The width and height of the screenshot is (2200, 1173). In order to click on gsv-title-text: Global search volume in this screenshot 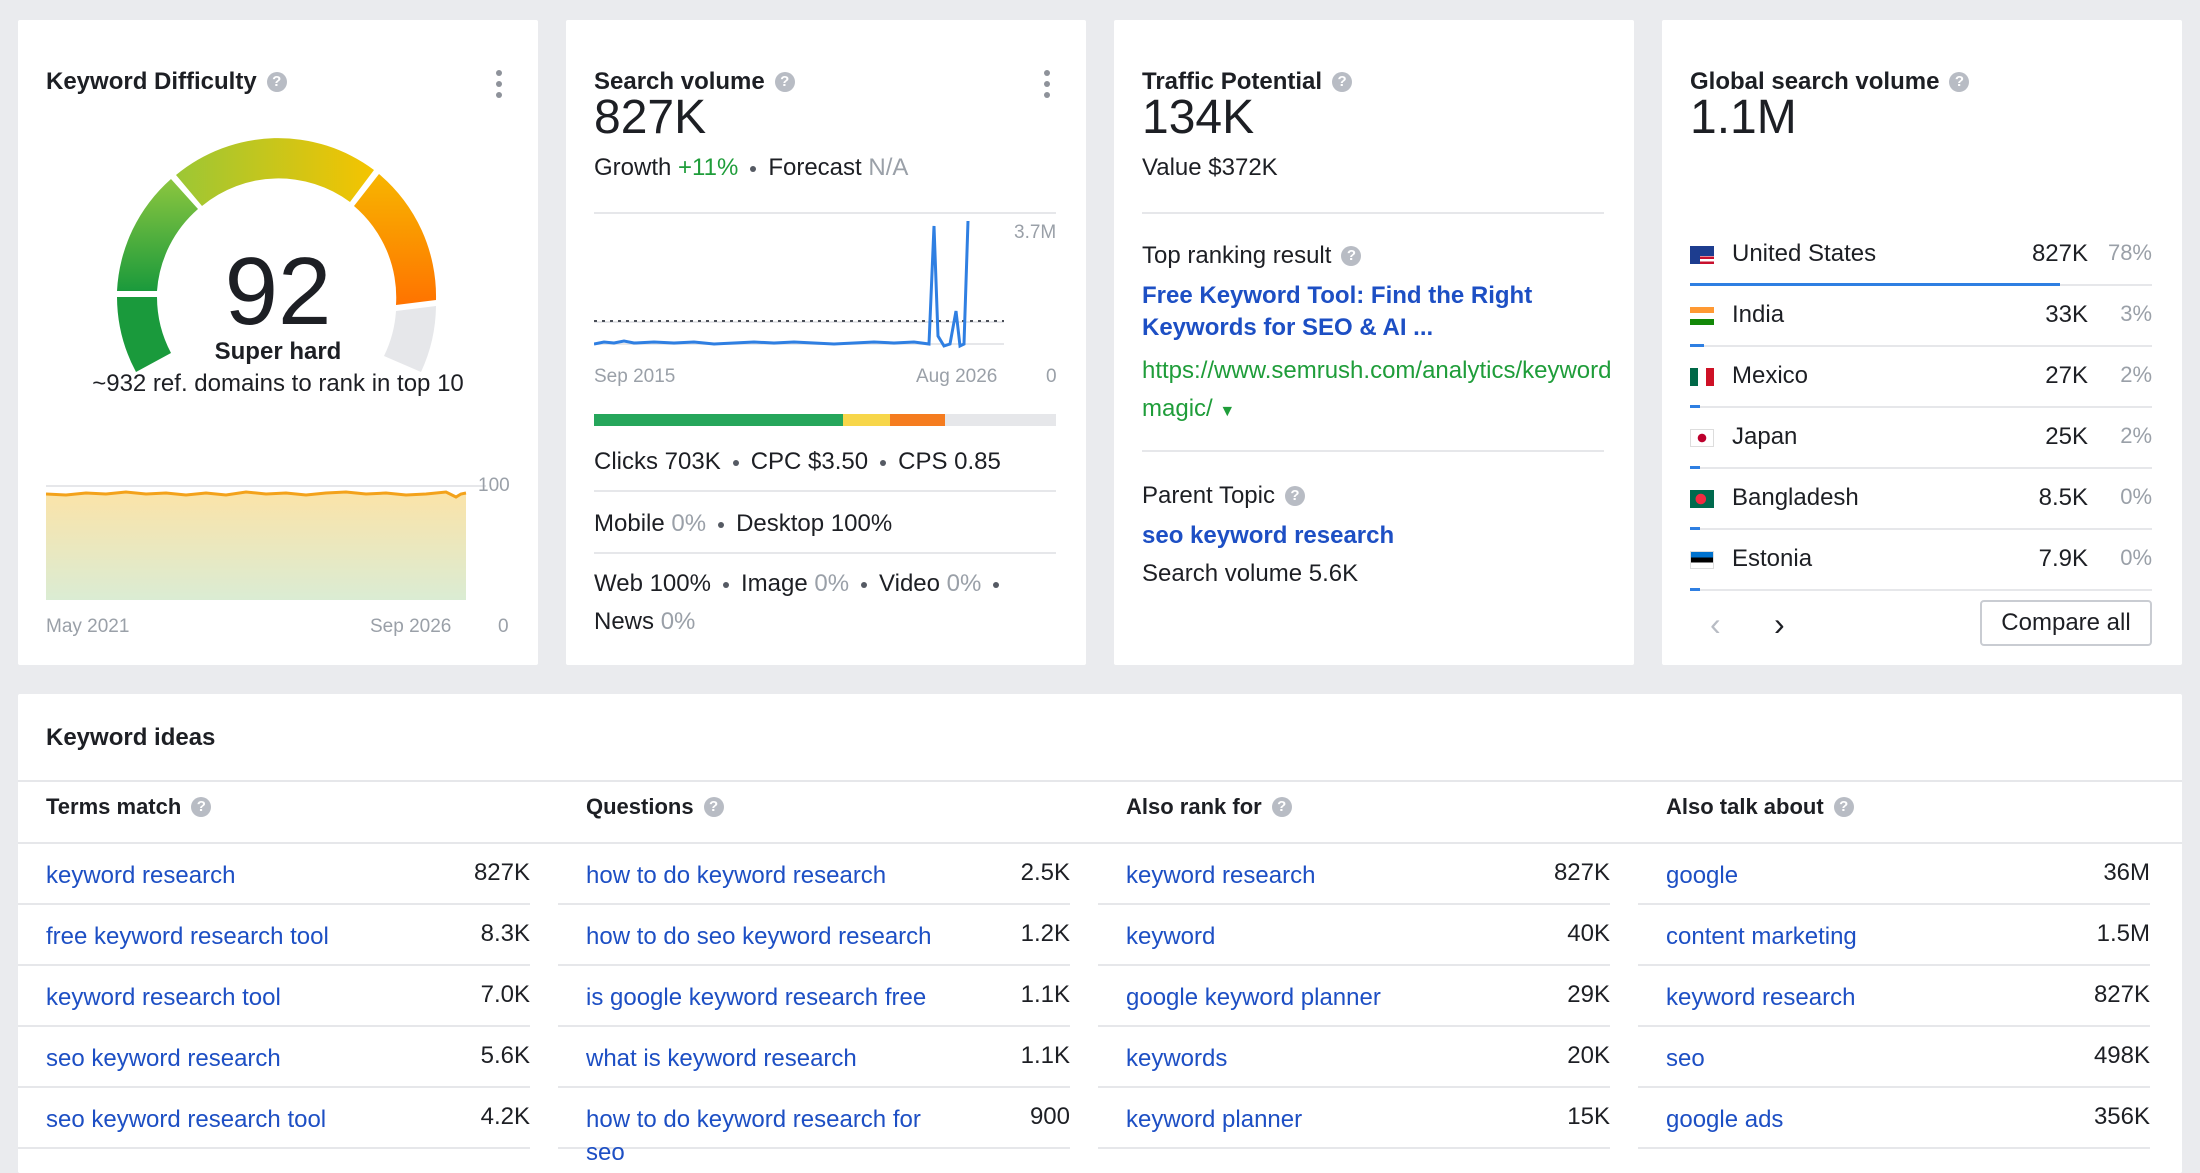, I will do `click(1815, 81)`.